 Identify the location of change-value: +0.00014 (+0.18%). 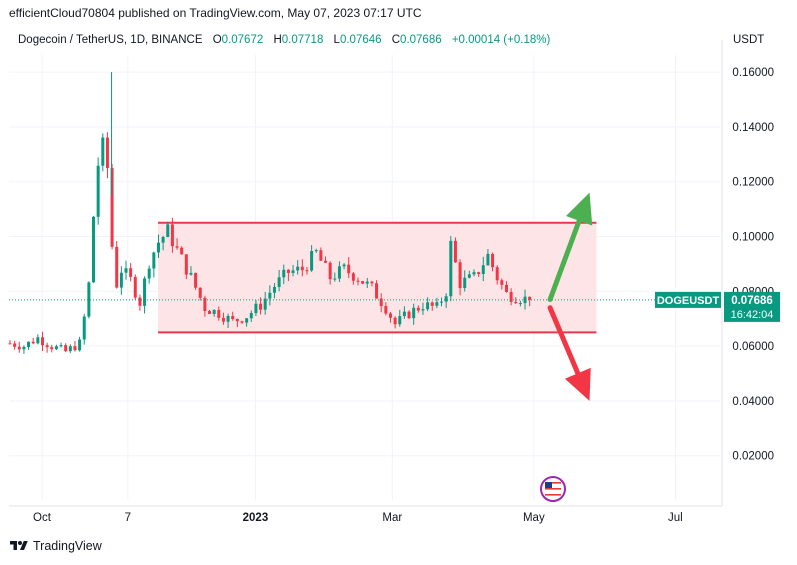
(501, 40).